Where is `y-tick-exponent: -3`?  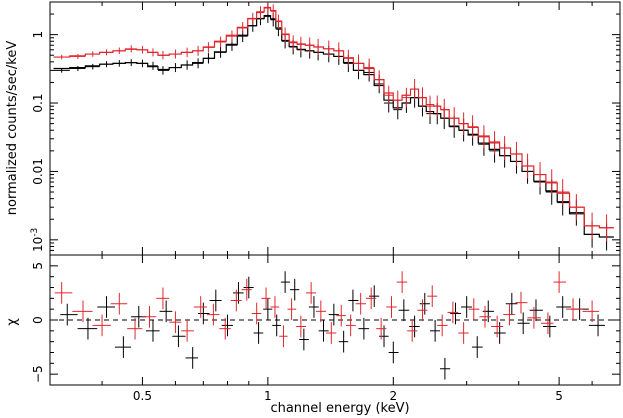
y-tick-exponent: -3 is located at coordinates (35, 232).